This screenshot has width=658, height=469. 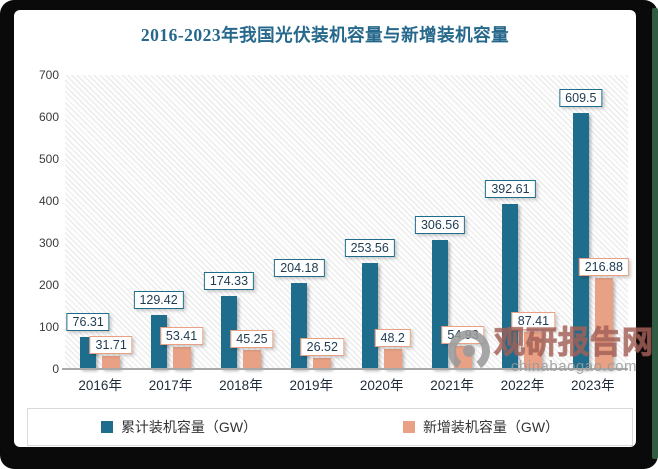 I want to click on new-bar-2020年: 48.2, so click(x=392, y=348).